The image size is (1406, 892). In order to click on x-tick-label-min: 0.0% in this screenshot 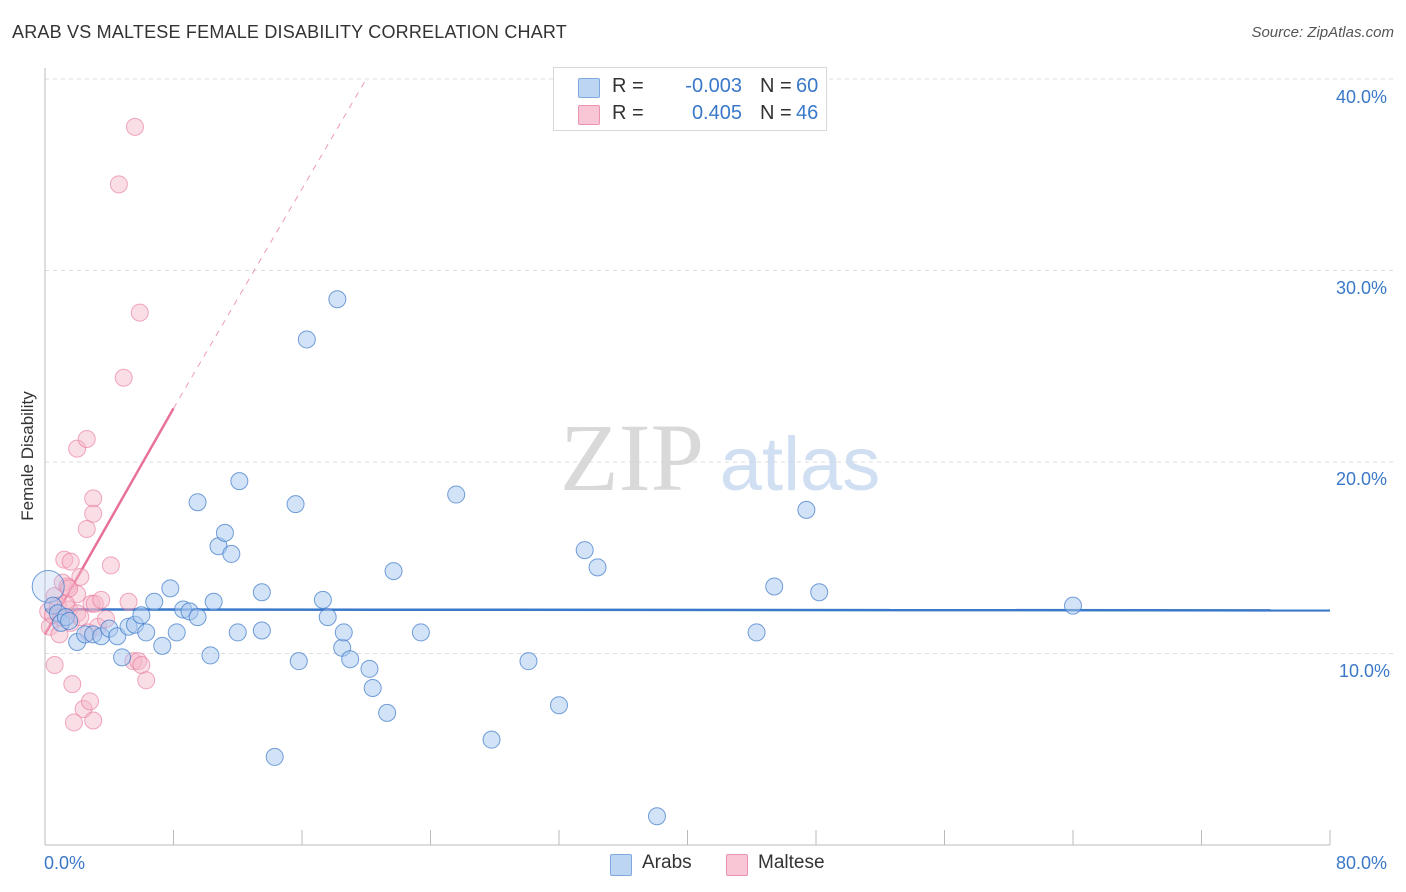, I will do `click(65, 863)`.